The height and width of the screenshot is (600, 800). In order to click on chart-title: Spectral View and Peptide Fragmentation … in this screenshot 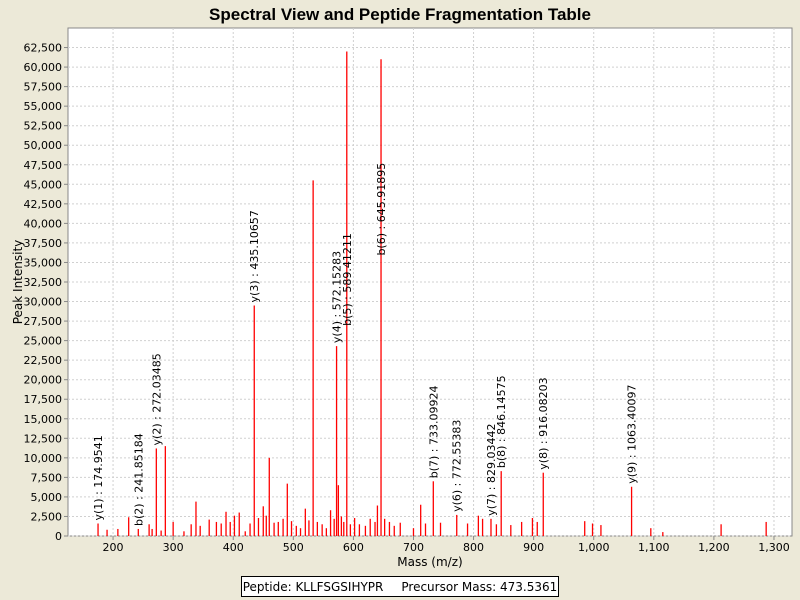, I will do `click(400, 14)`.